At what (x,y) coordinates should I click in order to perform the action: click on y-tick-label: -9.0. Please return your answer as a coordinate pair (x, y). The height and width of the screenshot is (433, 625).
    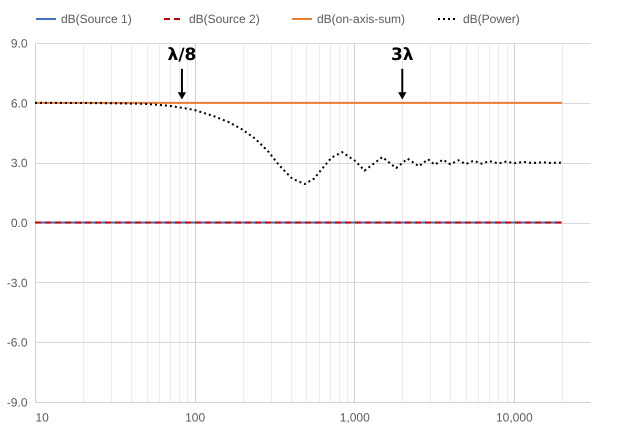
    Looking at the image, I should click on (17, 403).